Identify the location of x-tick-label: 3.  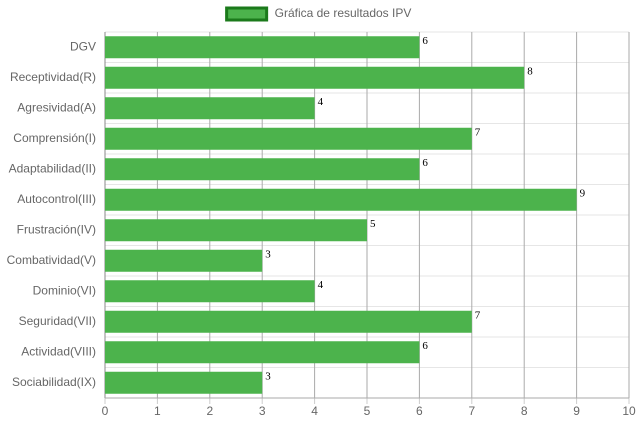
(262, 411).